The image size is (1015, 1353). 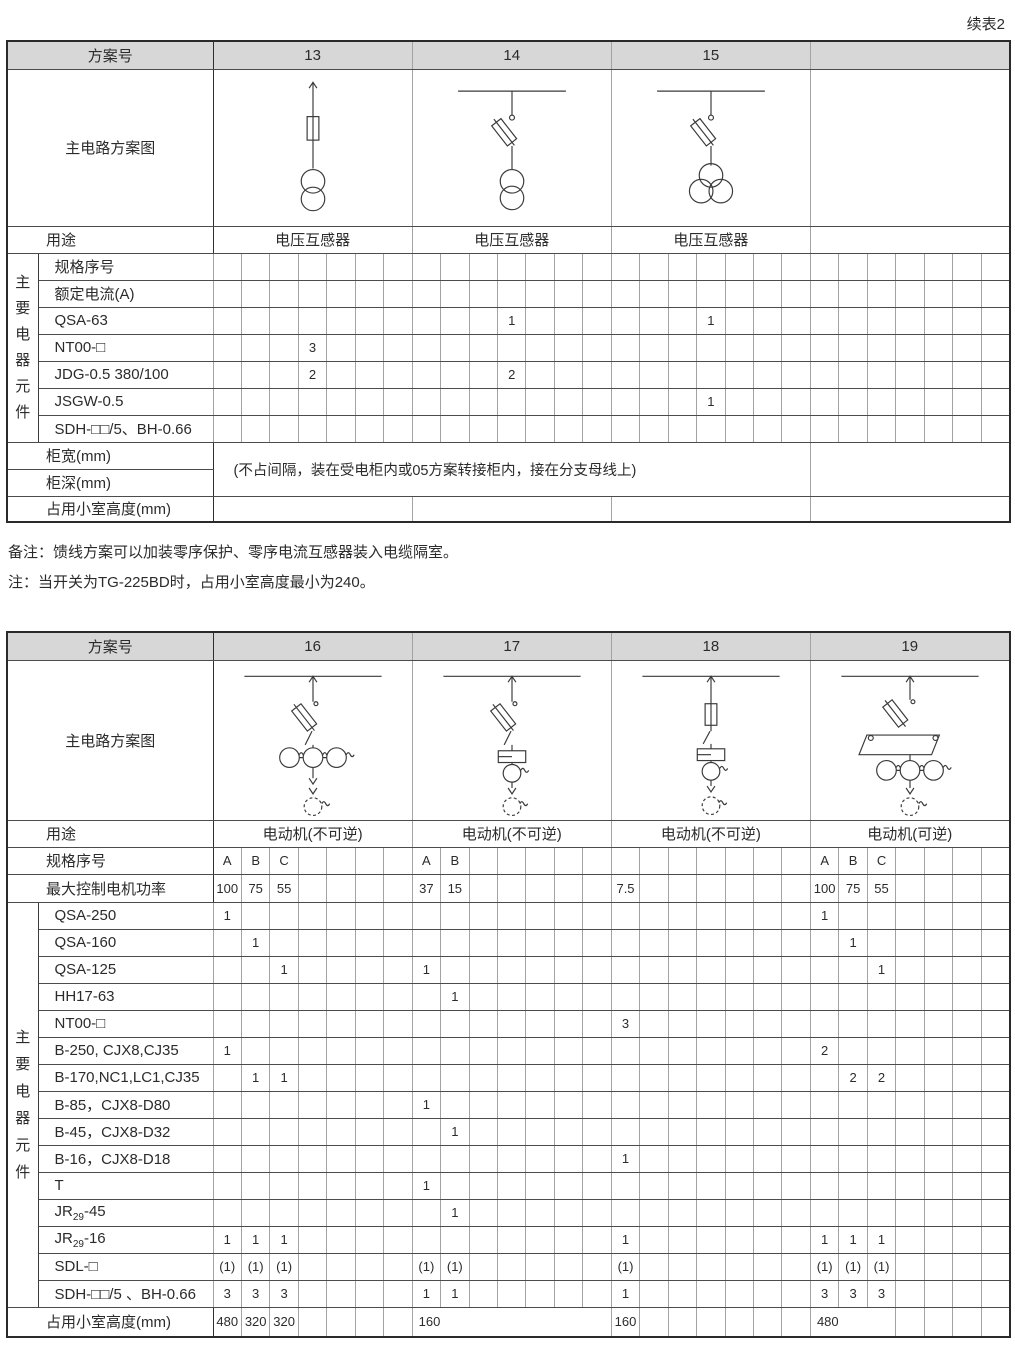 What do you see at coordinates (125, 996) in the screenshot?
I see `component-row-label: HH17-63` at bounding box center [125, 996].